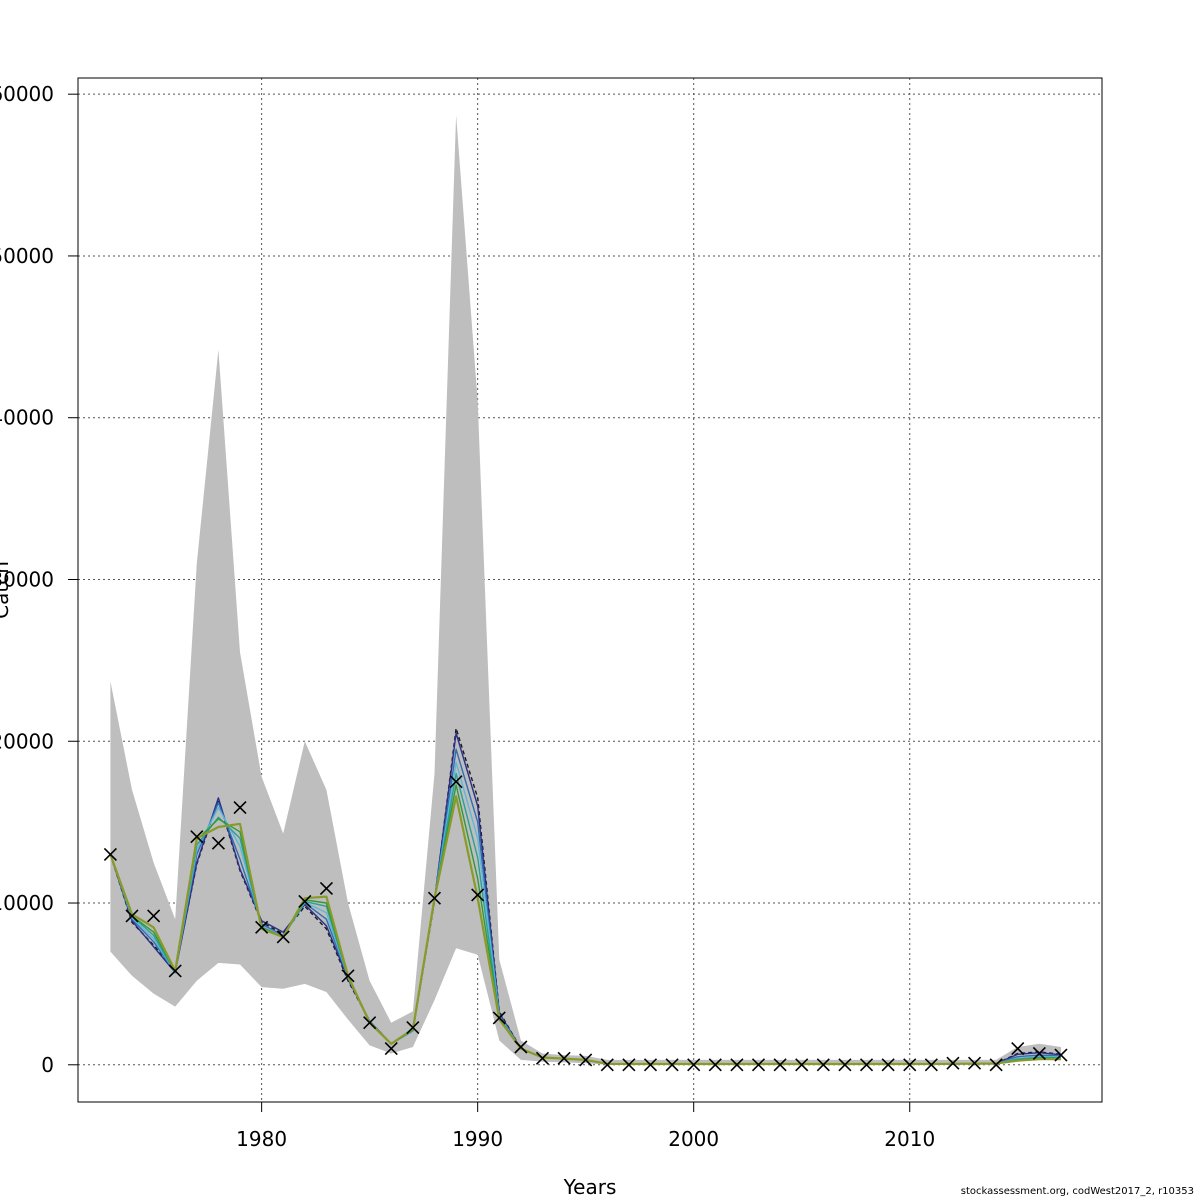 Image resolution: width=1200 pixels, height=1200 pixels. Describe the element at coordinates (175, 971) in the screenshot. I see `observed-point-1976` at that location.